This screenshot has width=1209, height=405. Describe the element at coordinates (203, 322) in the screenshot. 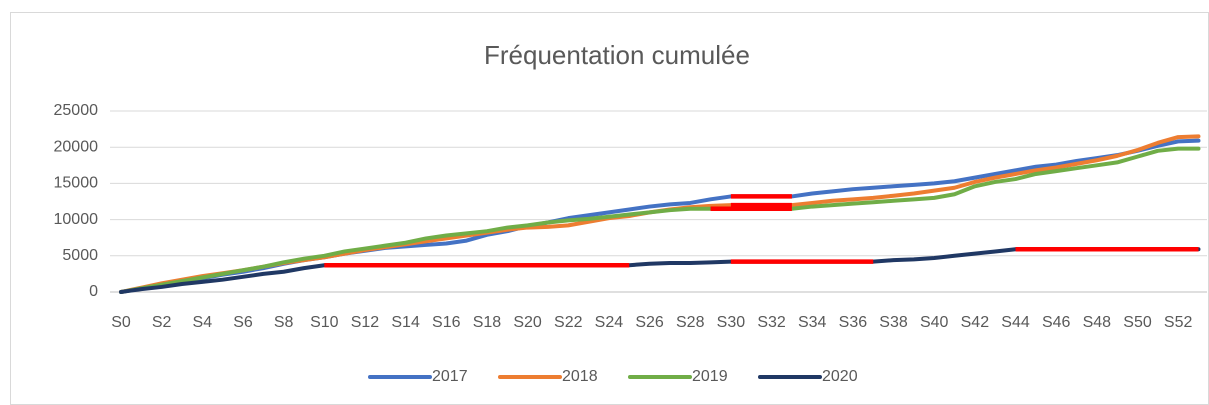

I see `x-tick-label: S4` at that location.